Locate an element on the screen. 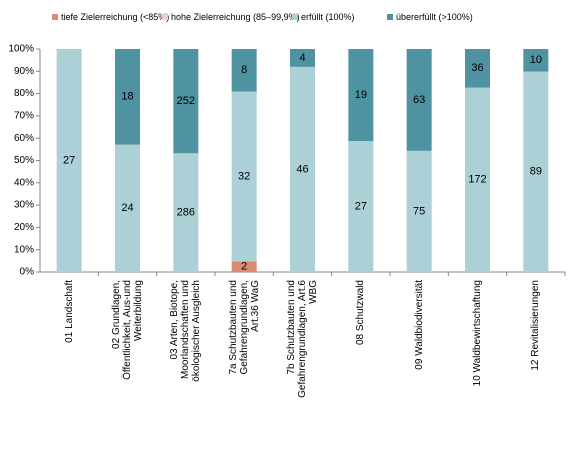 This screenshot has width=586, height=470. data-label: 4 is located at coordinates (302, 58).